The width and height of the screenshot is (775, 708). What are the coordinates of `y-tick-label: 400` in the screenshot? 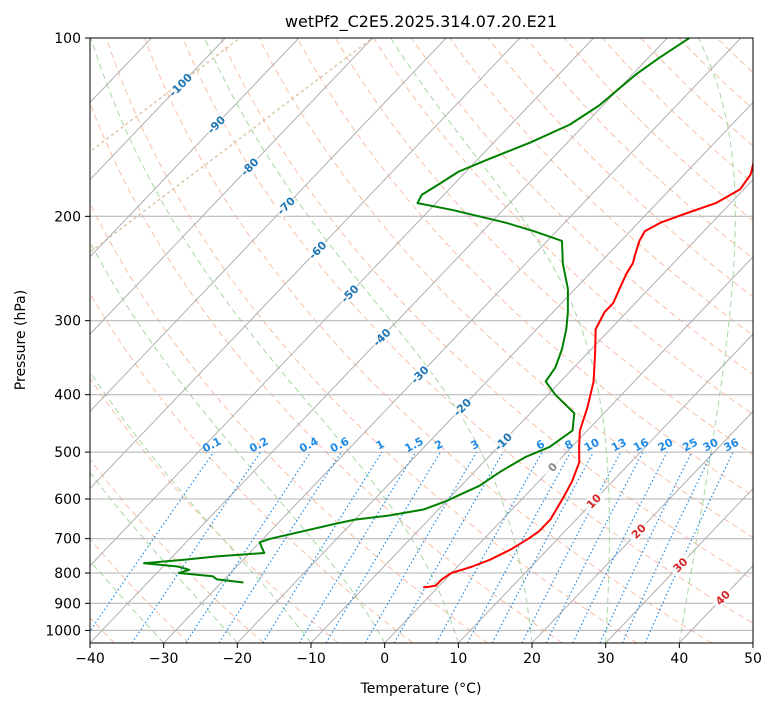 It's located at (67, 396).